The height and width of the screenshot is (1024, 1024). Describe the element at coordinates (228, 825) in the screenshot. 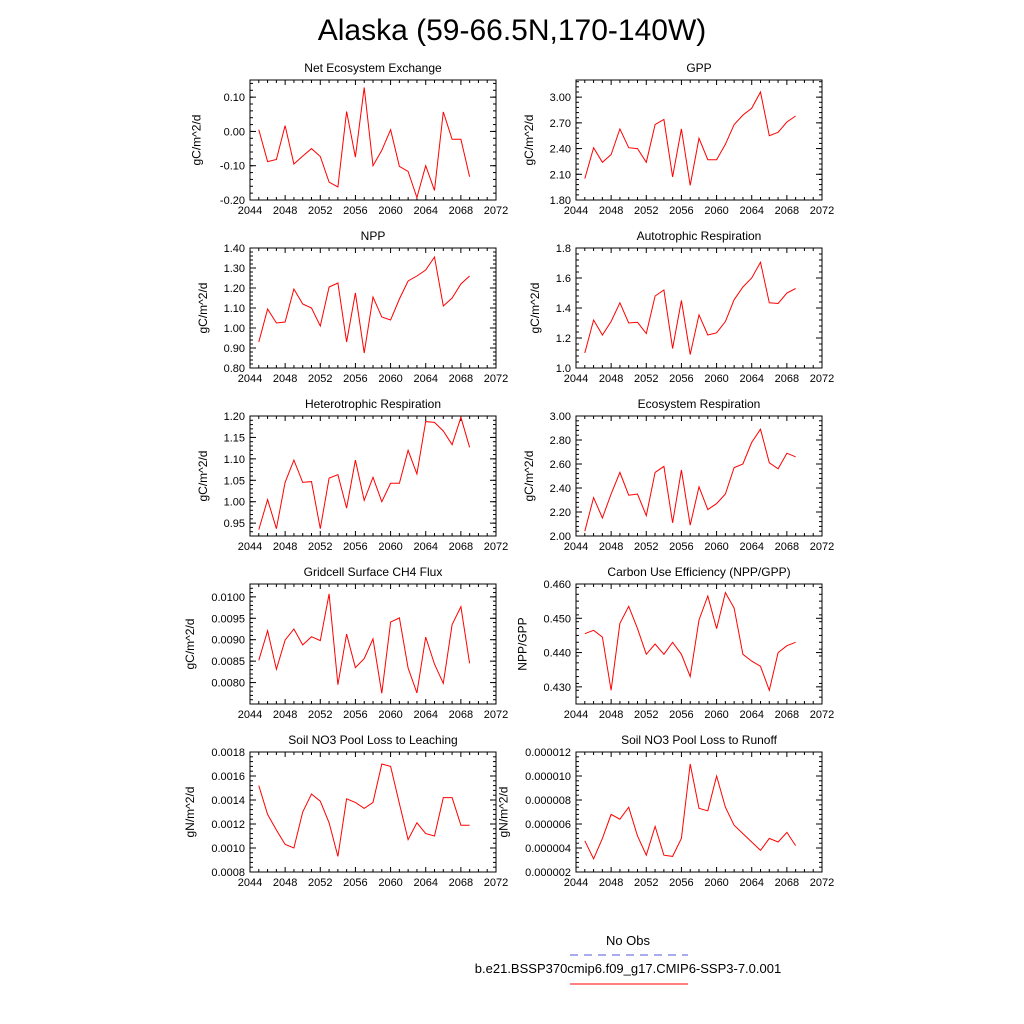

I see `y-tick-label: 0.0012` at that location.